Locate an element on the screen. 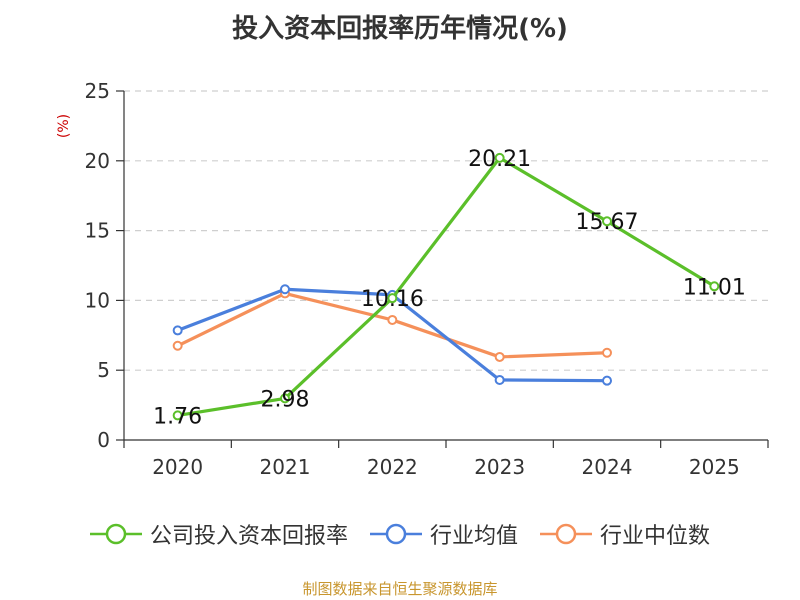 The image size is (800, 600). y-tick-label: 20 is located at coordinates (97, 161).